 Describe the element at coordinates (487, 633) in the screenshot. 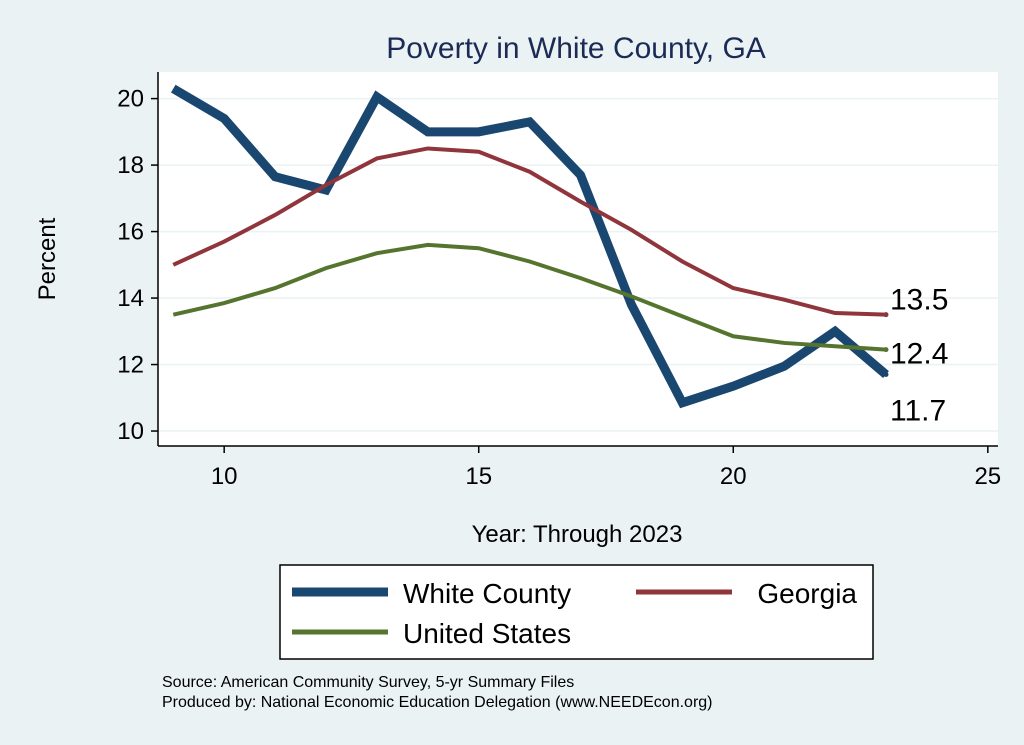

I see `legend-label-united-states: United States` at that location.